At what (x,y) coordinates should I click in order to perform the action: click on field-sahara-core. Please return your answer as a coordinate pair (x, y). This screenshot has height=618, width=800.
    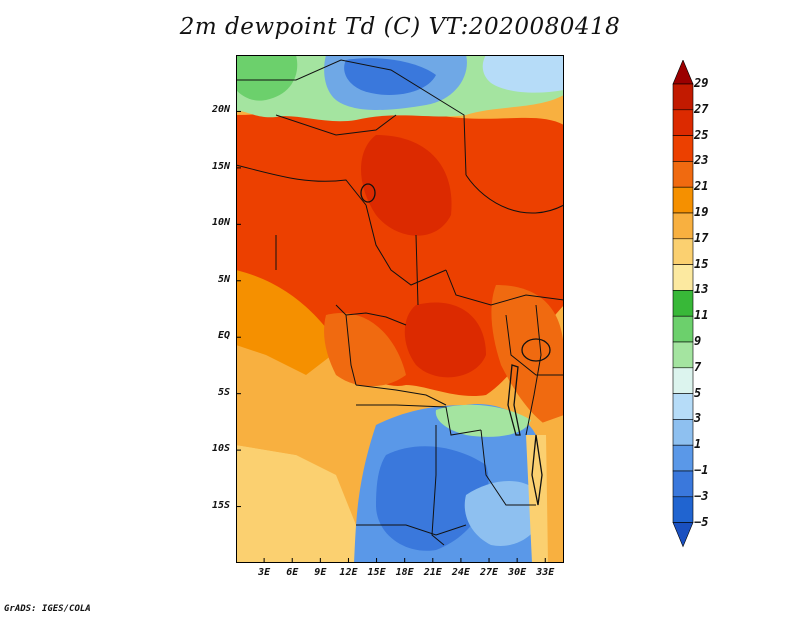
    Looking at the image, I should click on (390, 76).